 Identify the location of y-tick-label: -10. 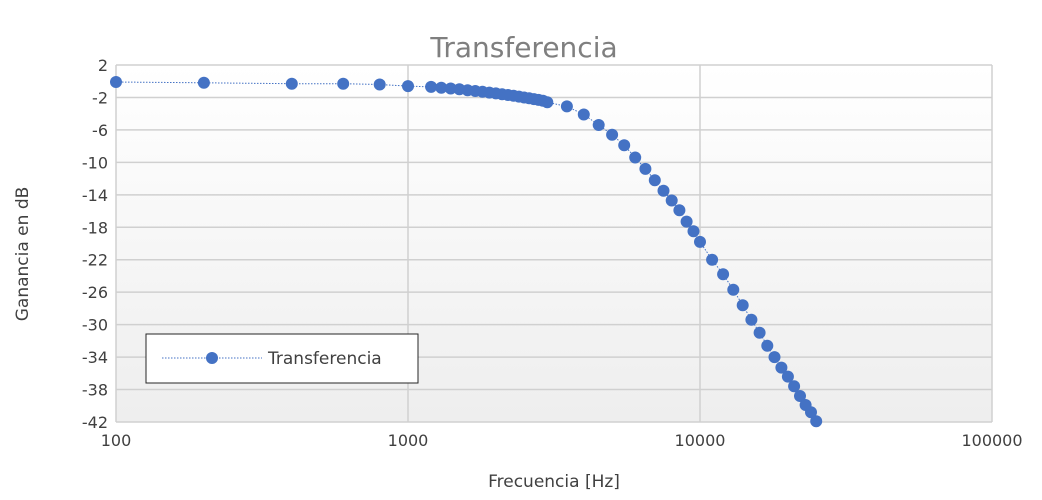
(95, 162).